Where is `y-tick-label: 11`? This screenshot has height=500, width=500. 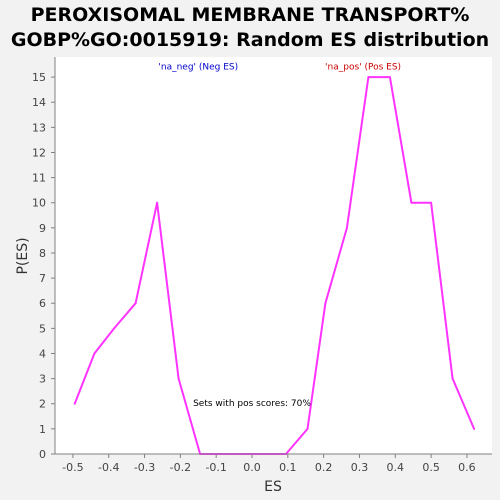
y-tick-label: 11 is located at coordinates (39, 178).